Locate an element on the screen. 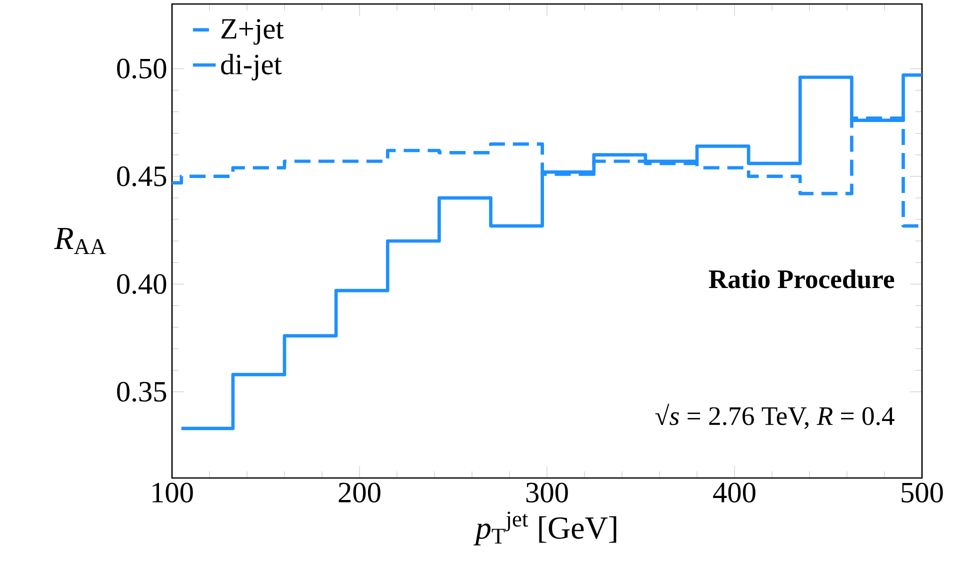  x-tick-label: 500 is located at coordinates (922, 492).